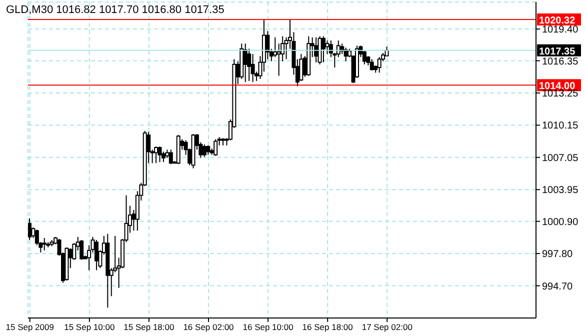 The height and width of the screenshot is (336, 586). What do you see at coordinates (560, 126) in the screenshot?
I see `y-tick-label: 1010.15` at bounding box center [560, 126].